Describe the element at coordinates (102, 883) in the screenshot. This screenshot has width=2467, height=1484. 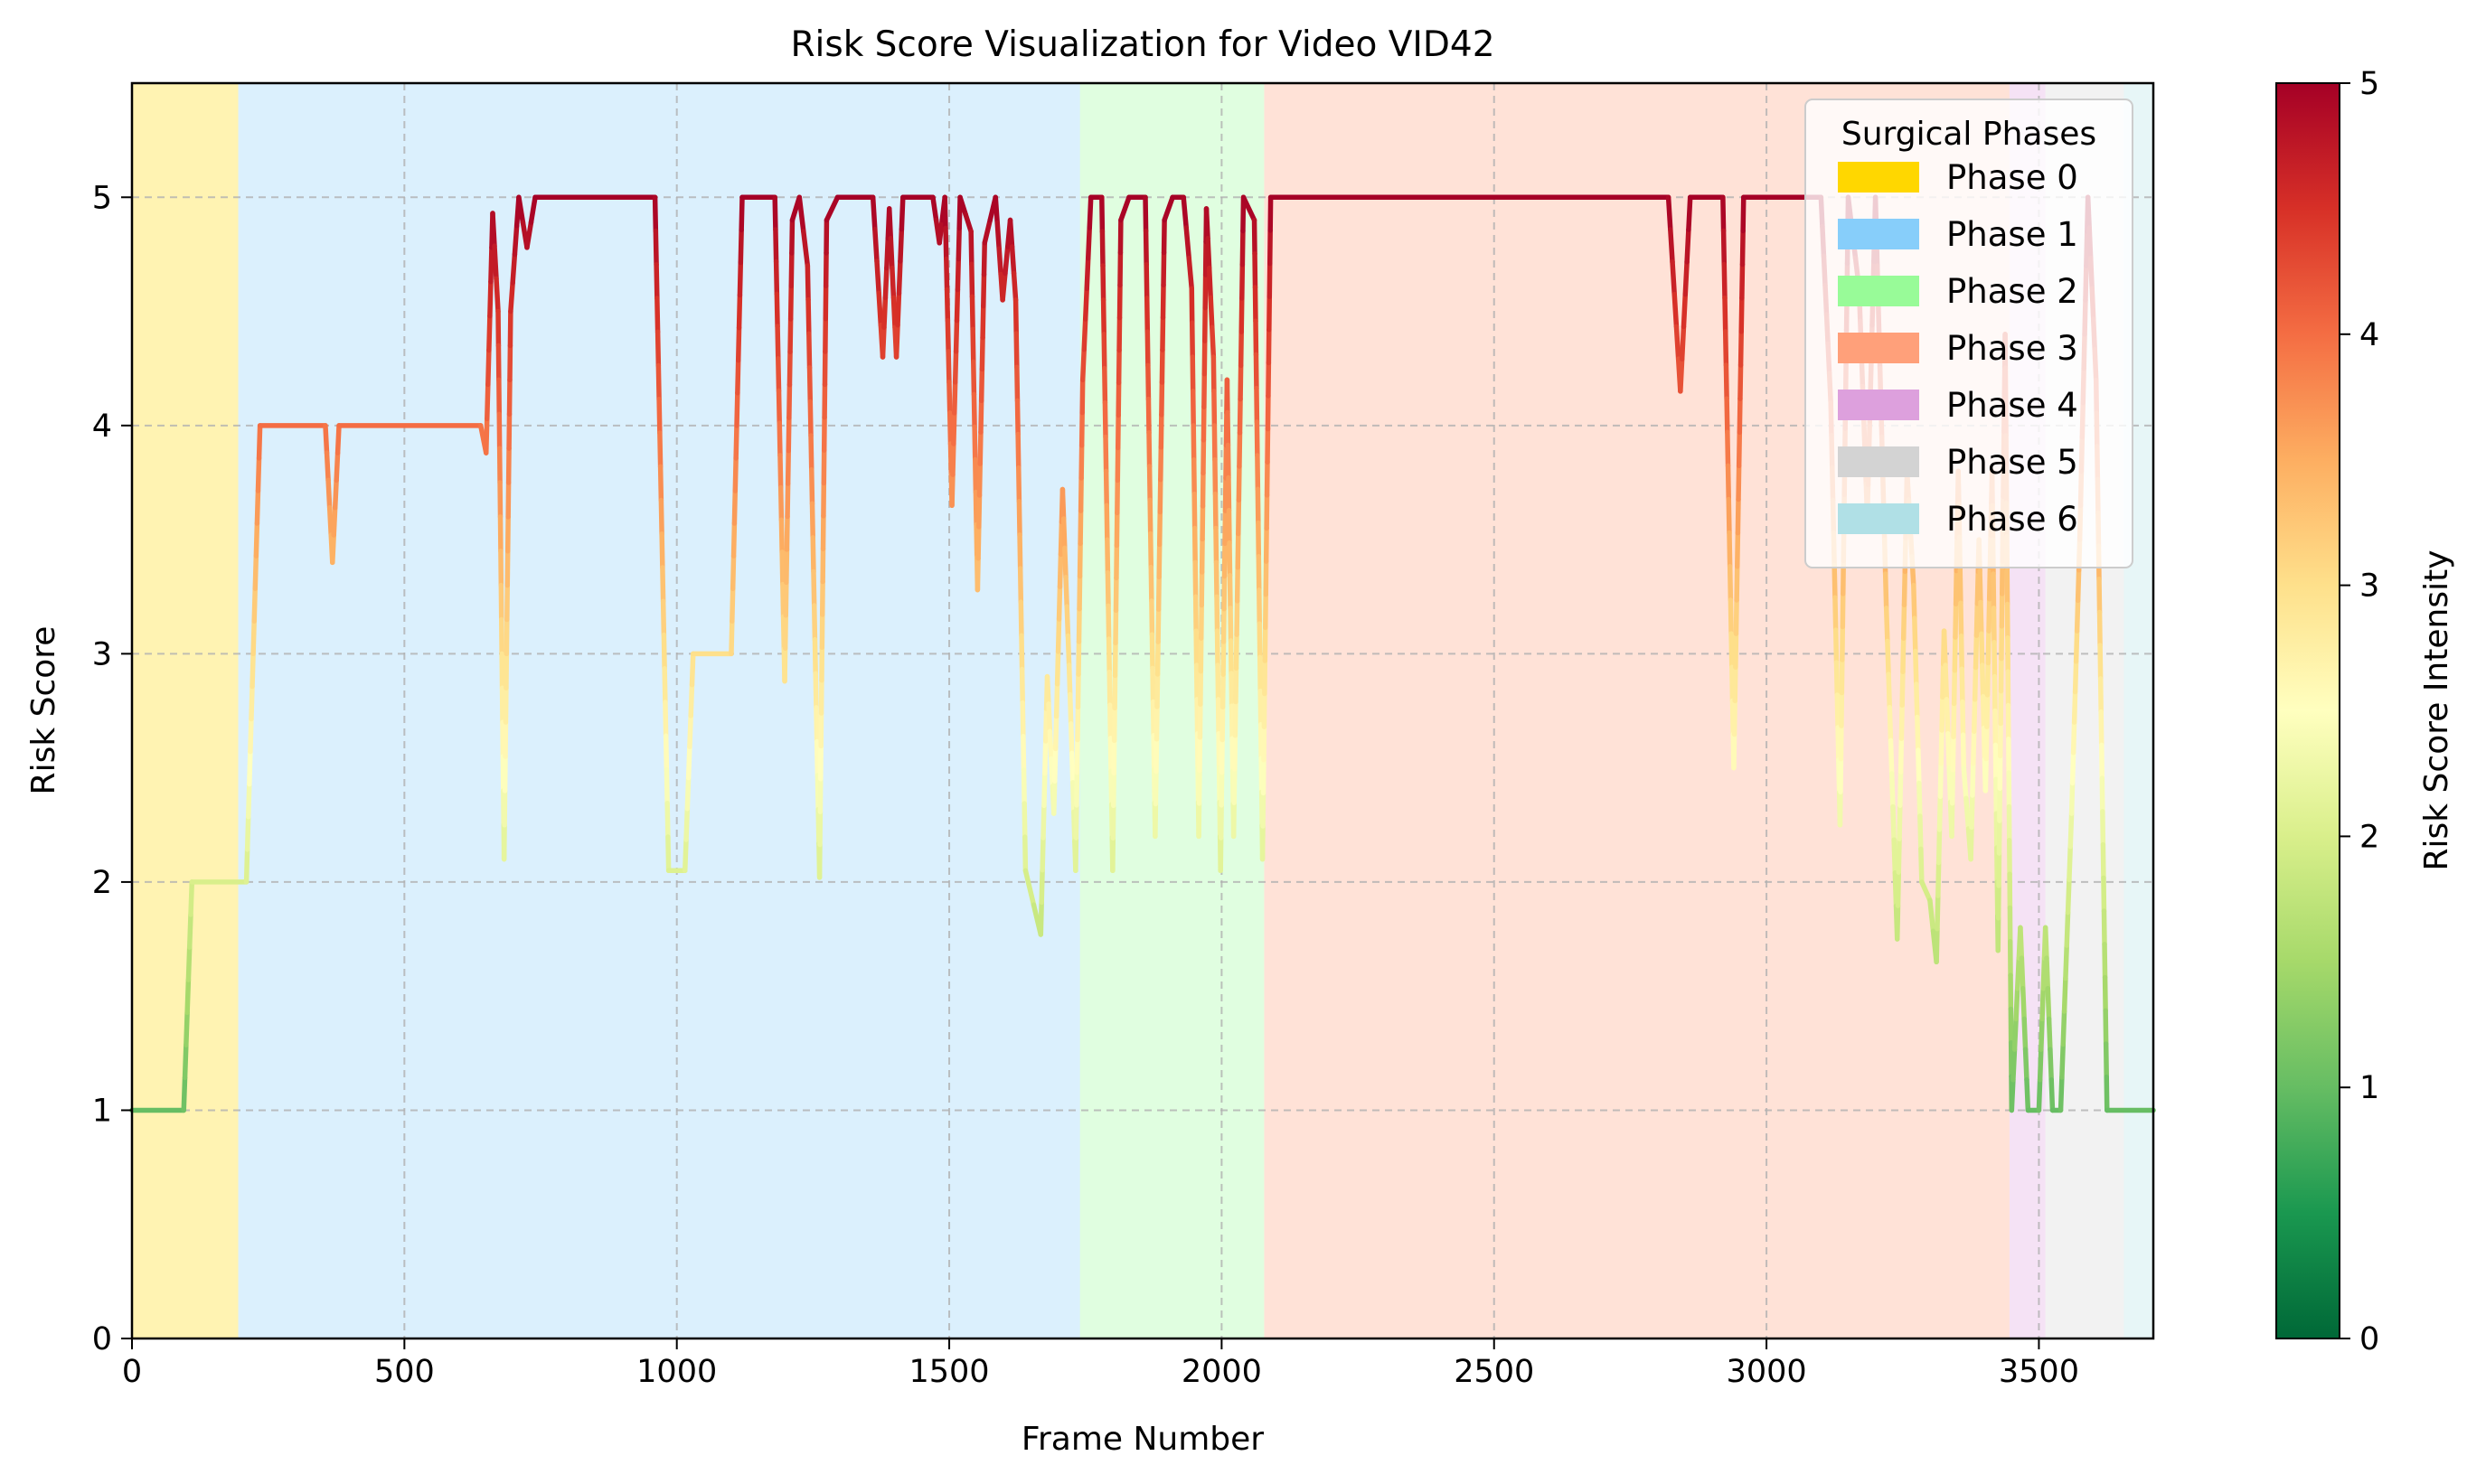
I see `y-tick-label: 2` at that location.